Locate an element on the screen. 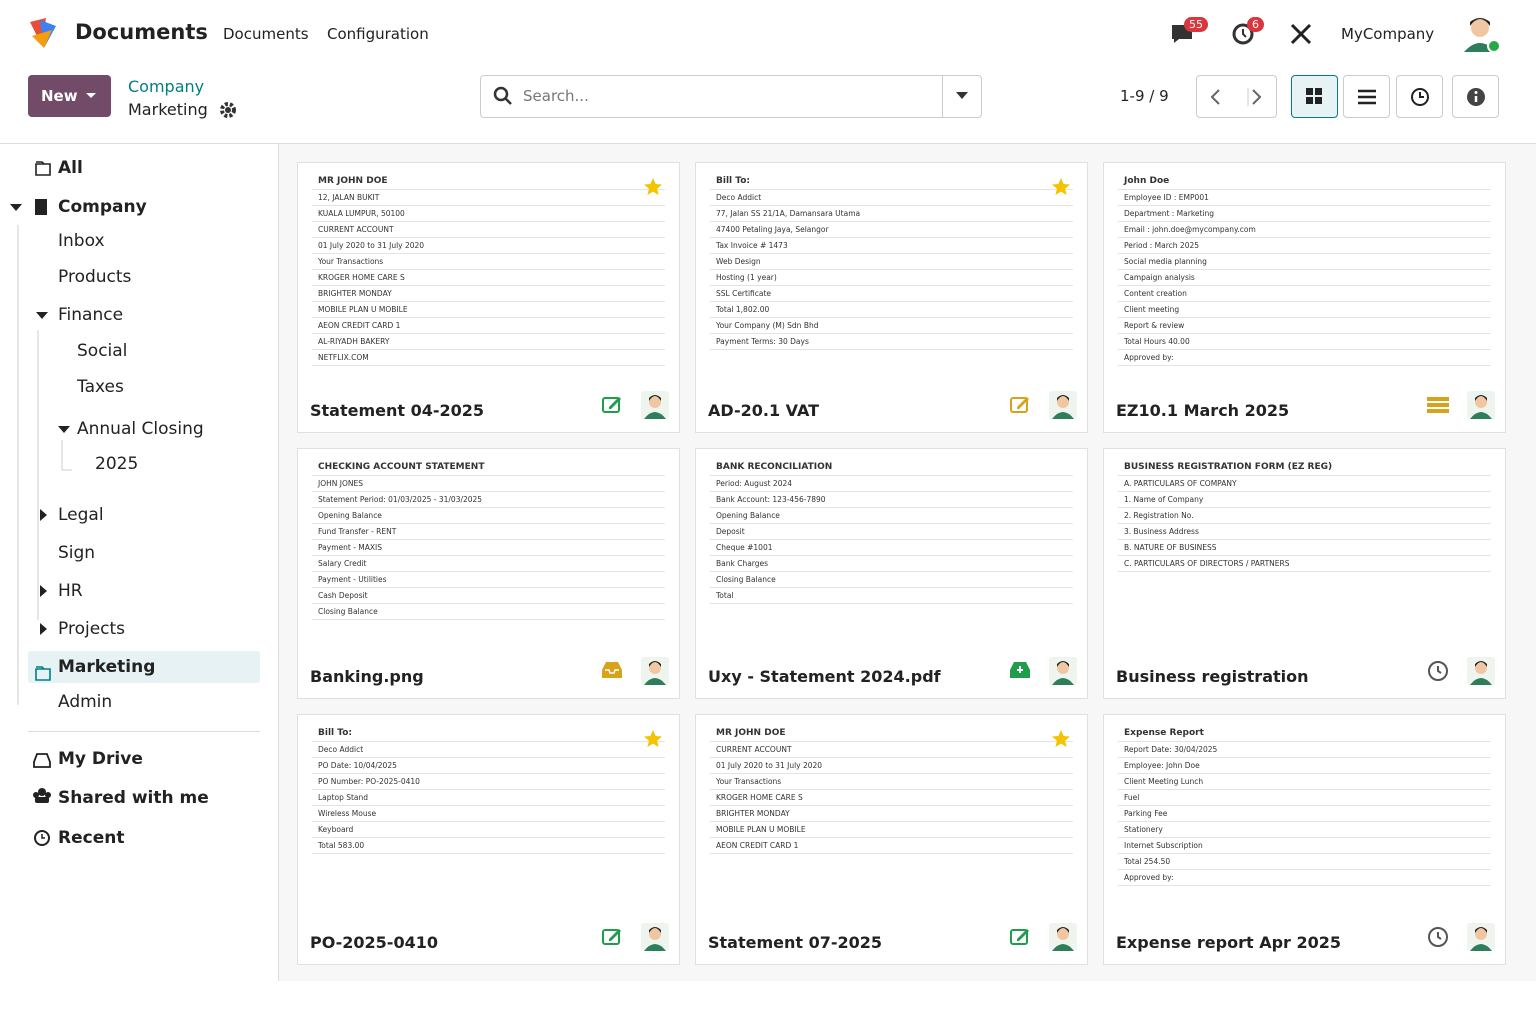 The height and width of the screenshot is (1024, 1536). list-view is located at coordinates (1366, 96).